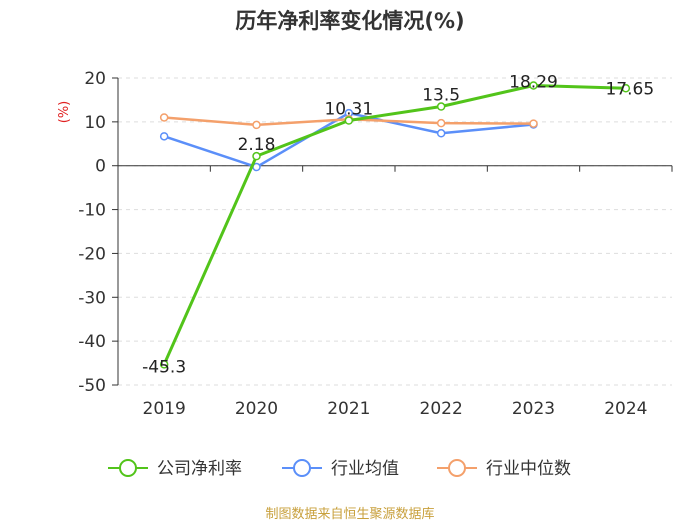 The image size is (700, 525). I want to click on legend: 公司净利率 行业均值 行业中位数, so click(339, 469).